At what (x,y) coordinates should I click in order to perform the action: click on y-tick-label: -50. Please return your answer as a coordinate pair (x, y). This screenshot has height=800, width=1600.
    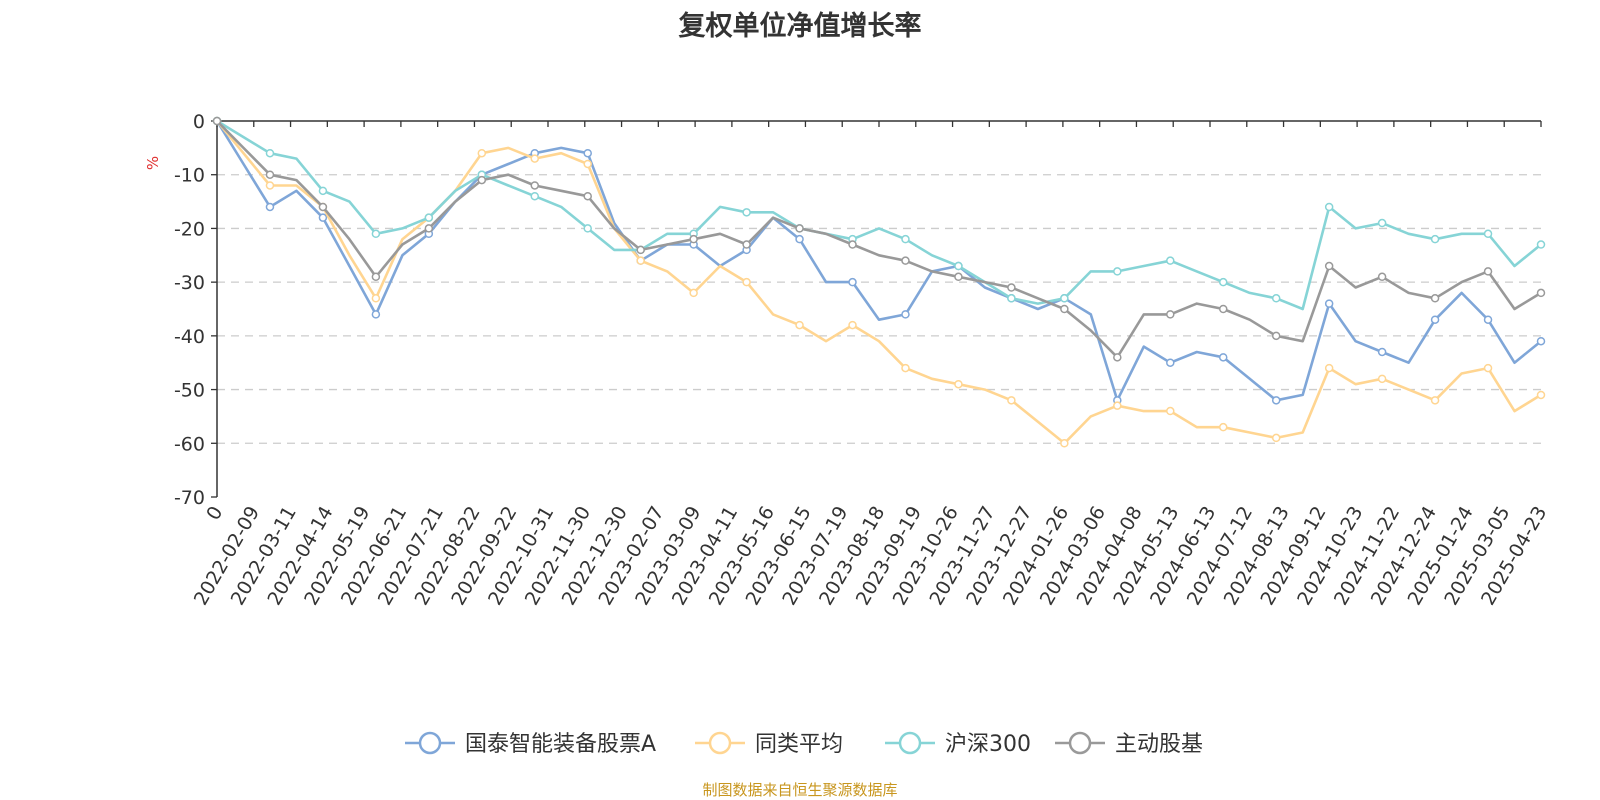
    Looking at the image, I should click on (189, 391).